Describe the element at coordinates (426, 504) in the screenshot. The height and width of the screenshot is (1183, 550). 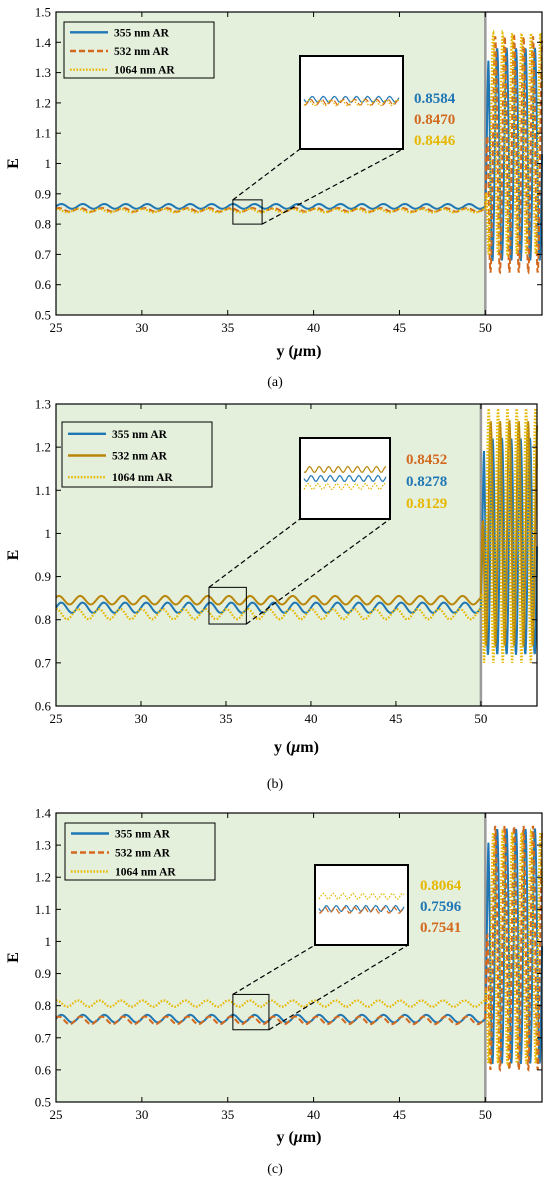
I see `value-annotation: 0.8129` at that location.